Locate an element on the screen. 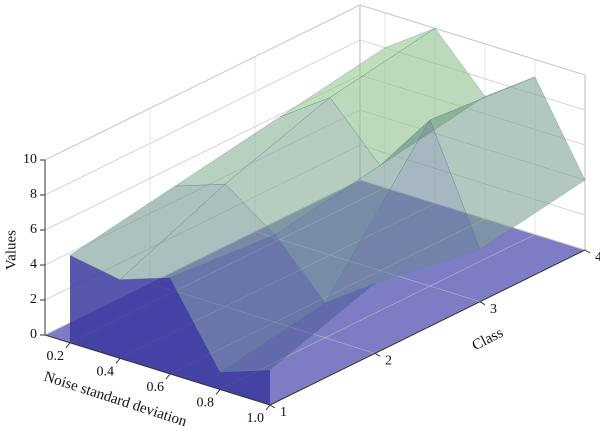 This screenshot has height=439, width=600. z-tick-label: 8 is located at coordinates (33, 194).